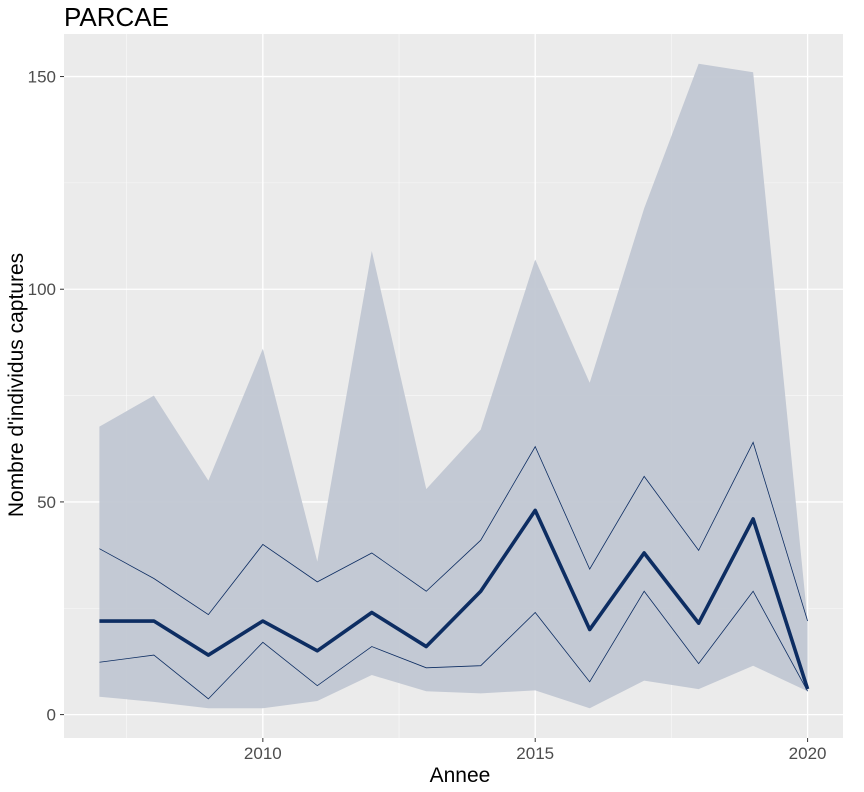  What do you see at coordinates (42, 289) in the screenshot?
I see `y-tick-label: 100` at bounding box center [42, 289].